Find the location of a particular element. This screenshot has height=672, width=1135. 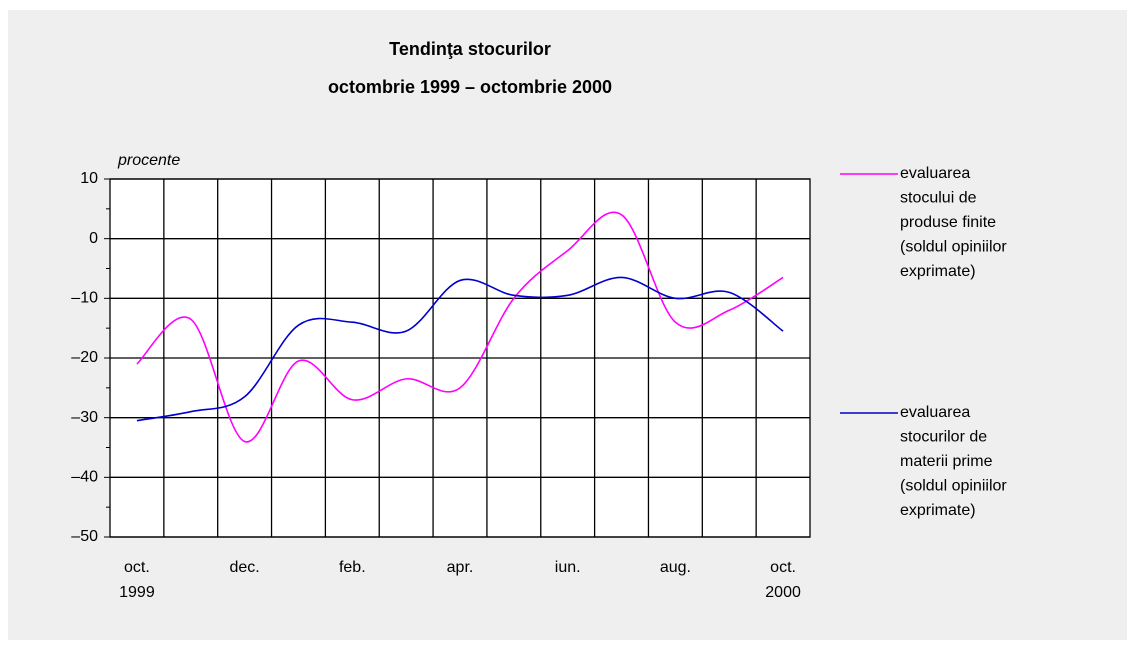

chart-title: Tendinţa stocurilor is located at coordinates (470, 49).